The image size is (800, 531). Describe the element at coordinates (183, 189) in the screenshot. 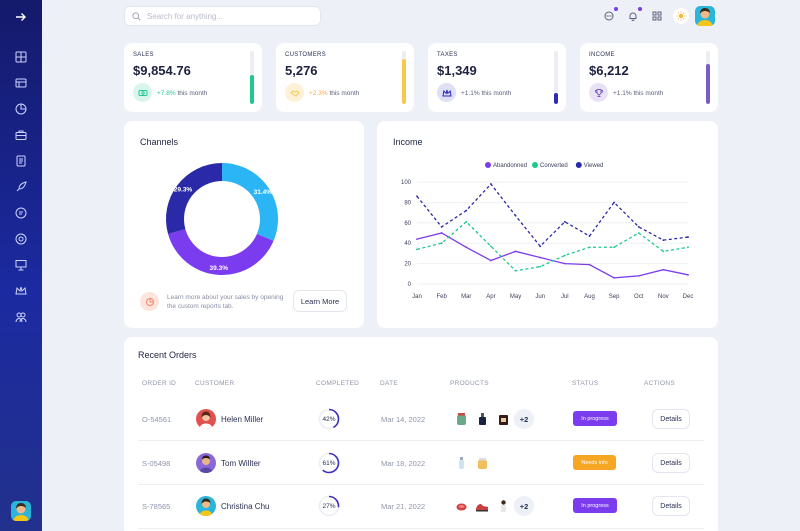

I see `donut-slice-label: 29.3%` at that location.